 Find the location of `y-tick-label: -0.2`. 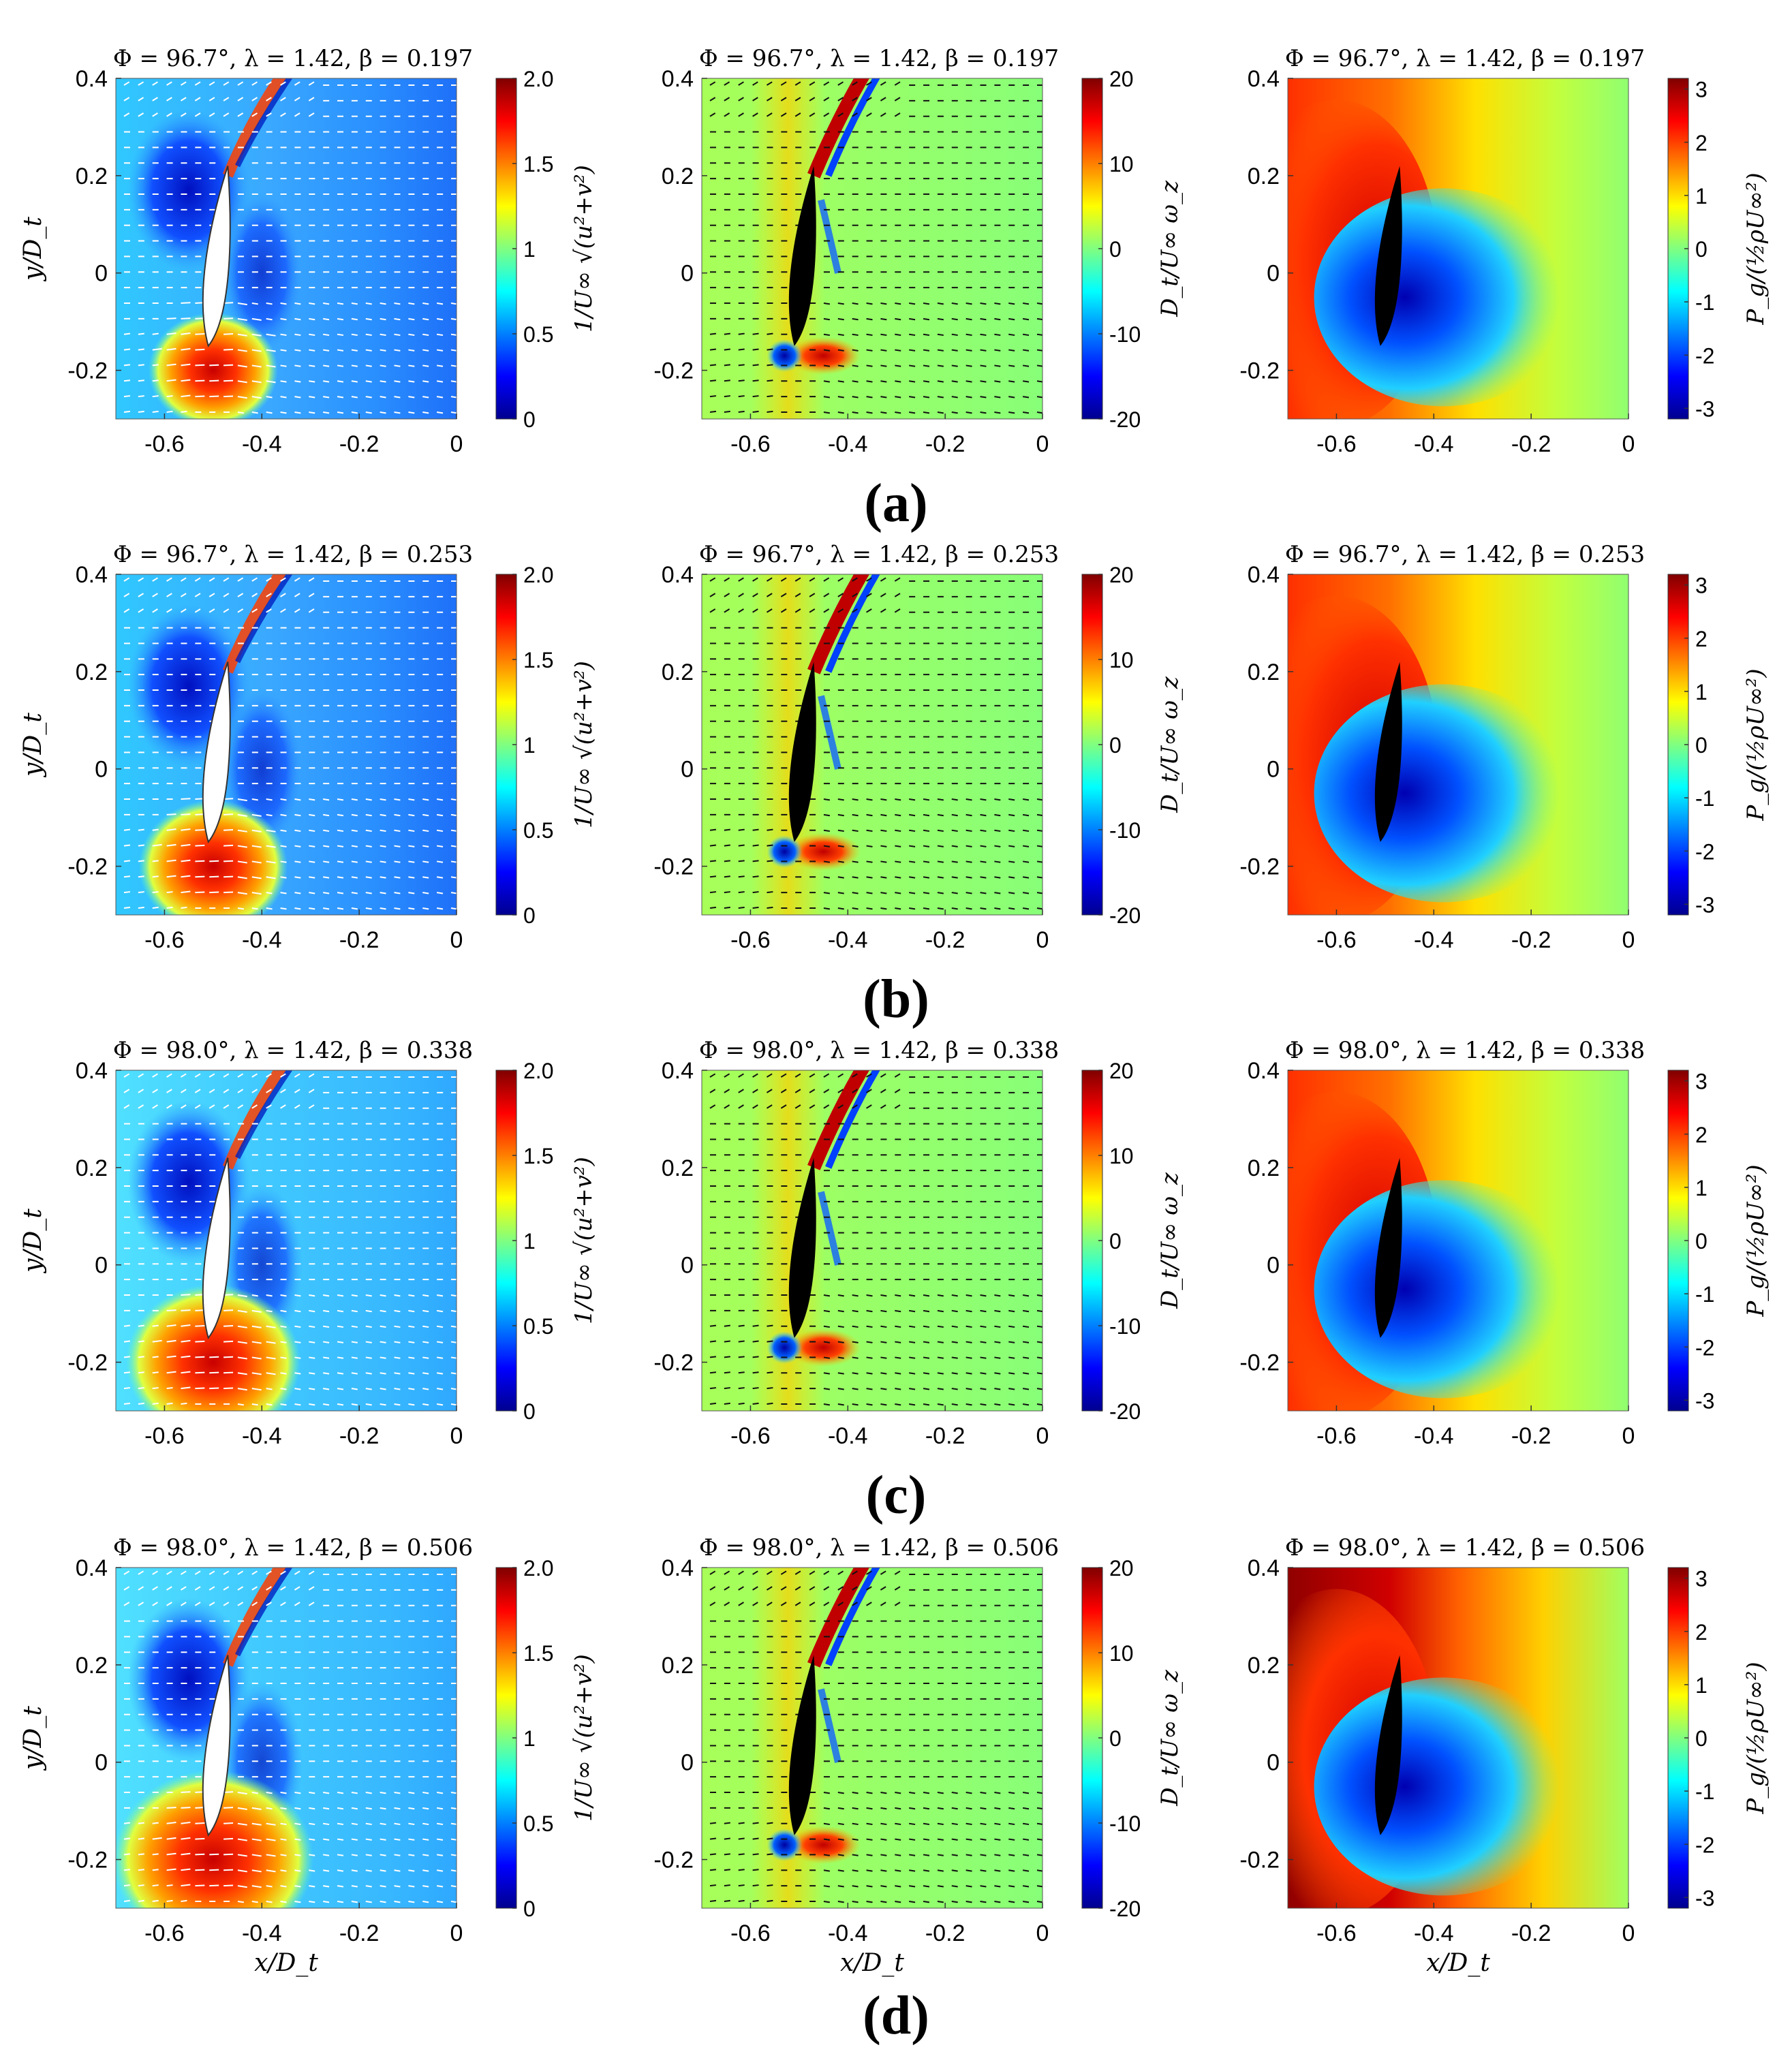

y-tick-label: -0.2 is located at coordinates (87, 1861).